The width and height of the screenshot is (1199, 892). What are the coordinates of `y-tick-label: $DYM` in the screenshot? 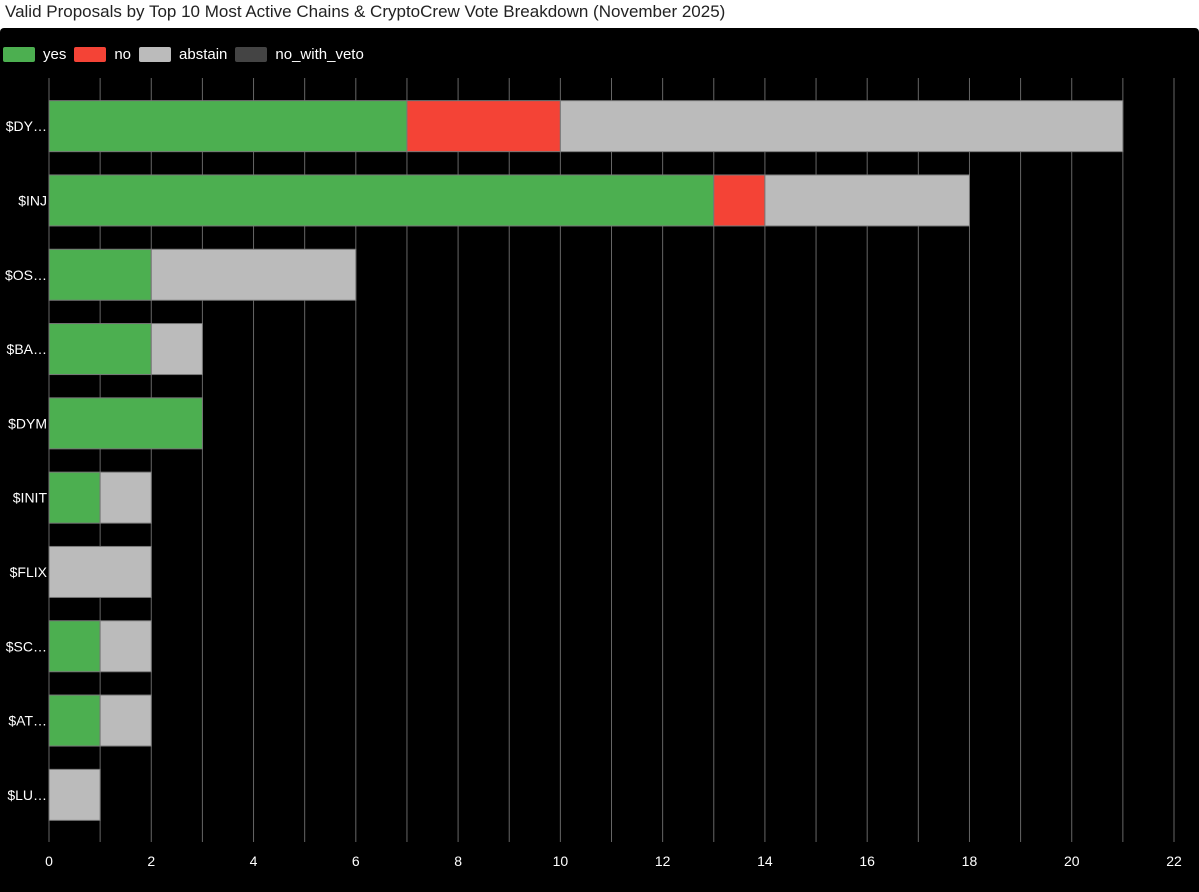 It's located at (27, 423).